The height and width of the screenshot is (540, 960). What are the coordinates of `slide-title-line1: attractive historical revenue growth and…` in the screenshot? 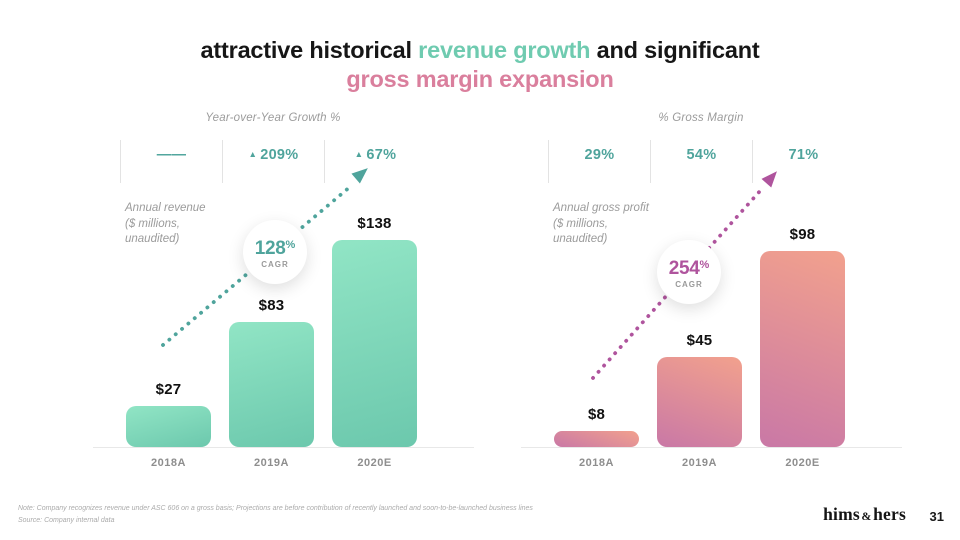 It's located at (480, 50).